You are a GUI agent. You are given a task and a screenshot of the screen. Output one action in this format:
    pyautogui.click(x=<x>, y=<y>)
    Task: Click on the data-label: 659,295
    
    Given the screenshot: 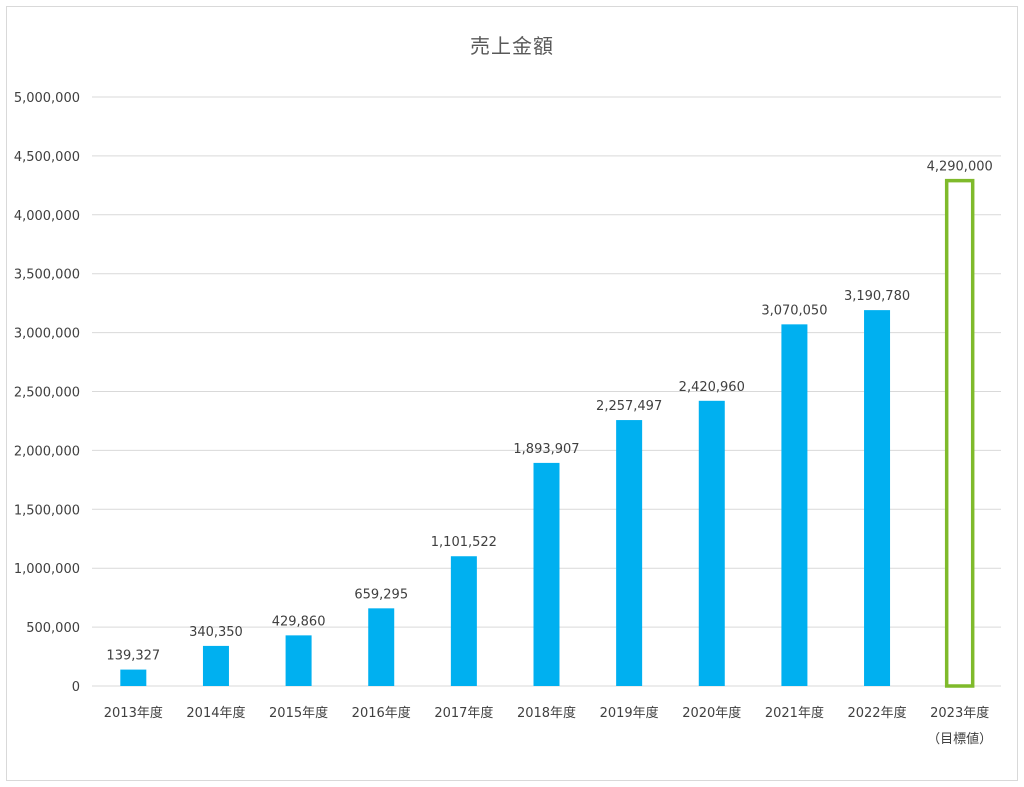 What is the action you would take?
    pyautogui.click(x=381, y=594)
    